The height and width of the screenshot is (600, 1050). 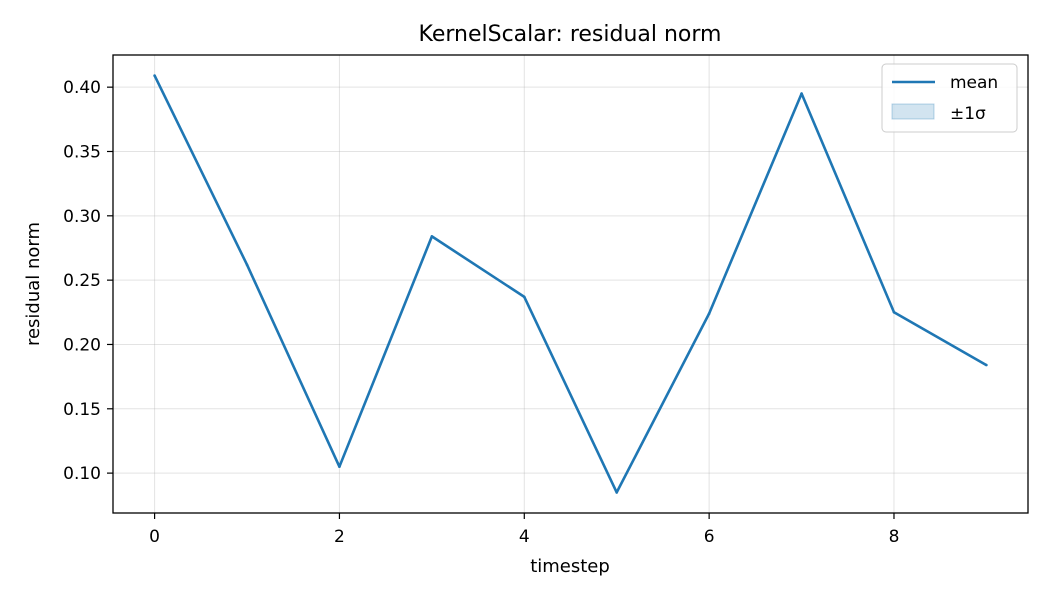 I want to click on x-tick-label: 4, so click(x=524, y=537).